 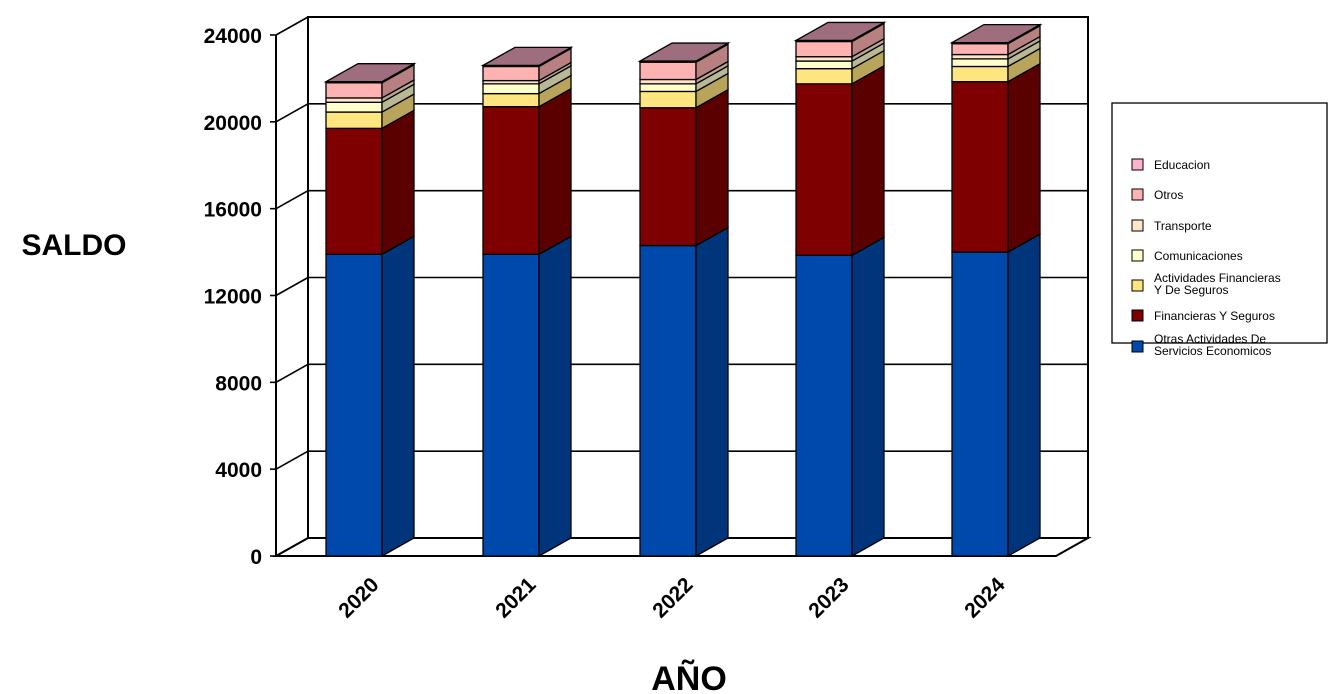 I want to click on bar-segment-2020-actividades-financieras-y-de-seguros, so click(x=354, y=120).